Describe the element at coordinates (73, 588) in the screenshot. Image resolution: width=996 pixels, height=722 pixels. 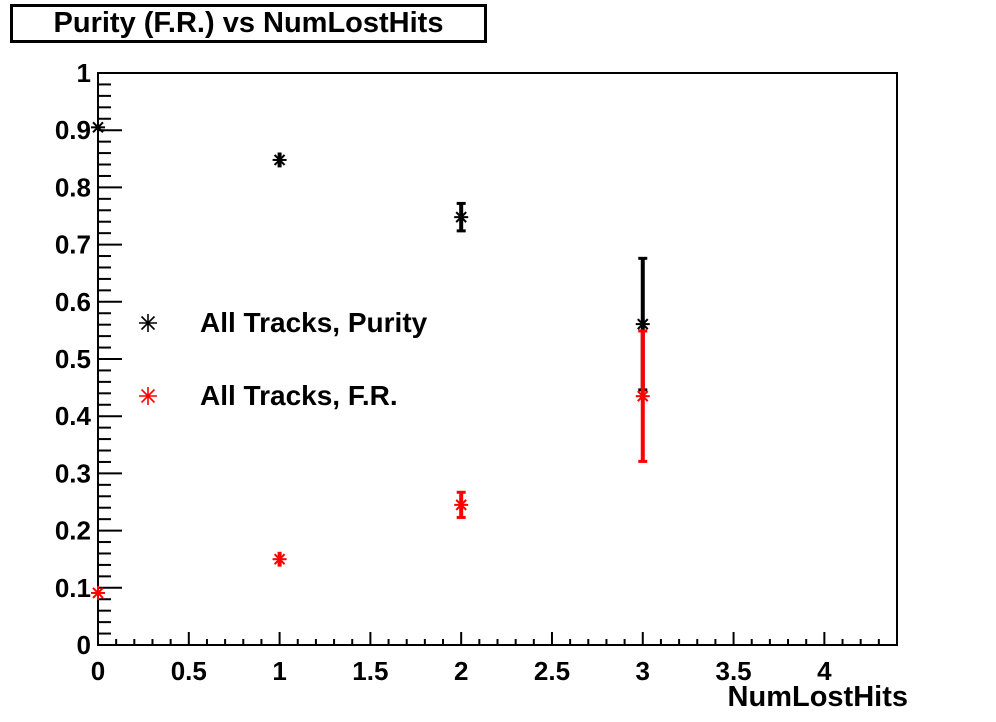
I see `y-tick-label: 0.1` at that location.